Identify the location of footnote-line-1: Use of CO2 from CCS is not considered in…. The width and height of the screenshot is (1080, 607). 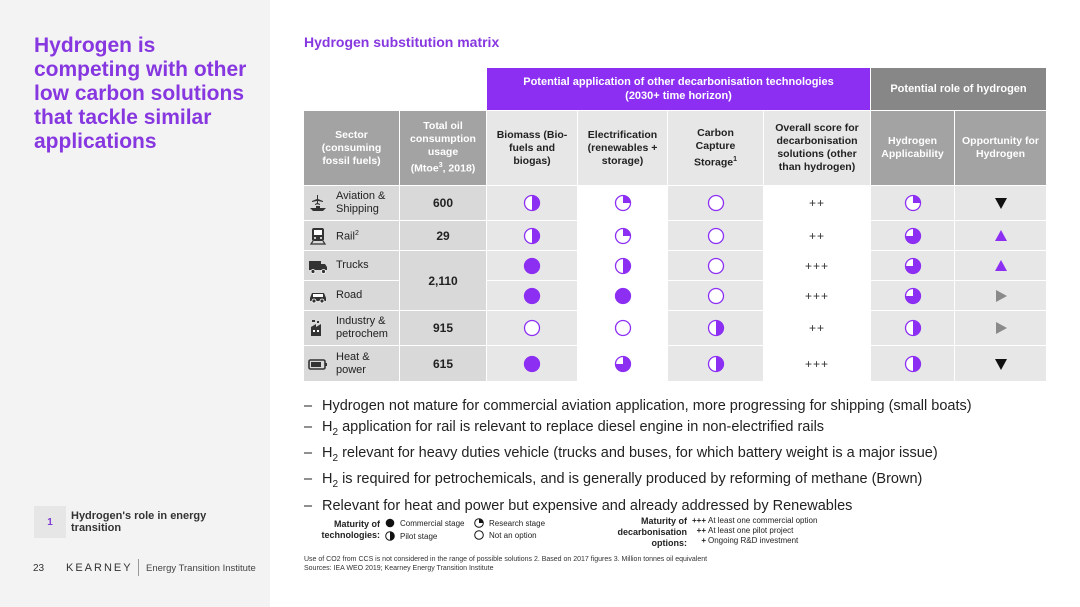
(506, 559).